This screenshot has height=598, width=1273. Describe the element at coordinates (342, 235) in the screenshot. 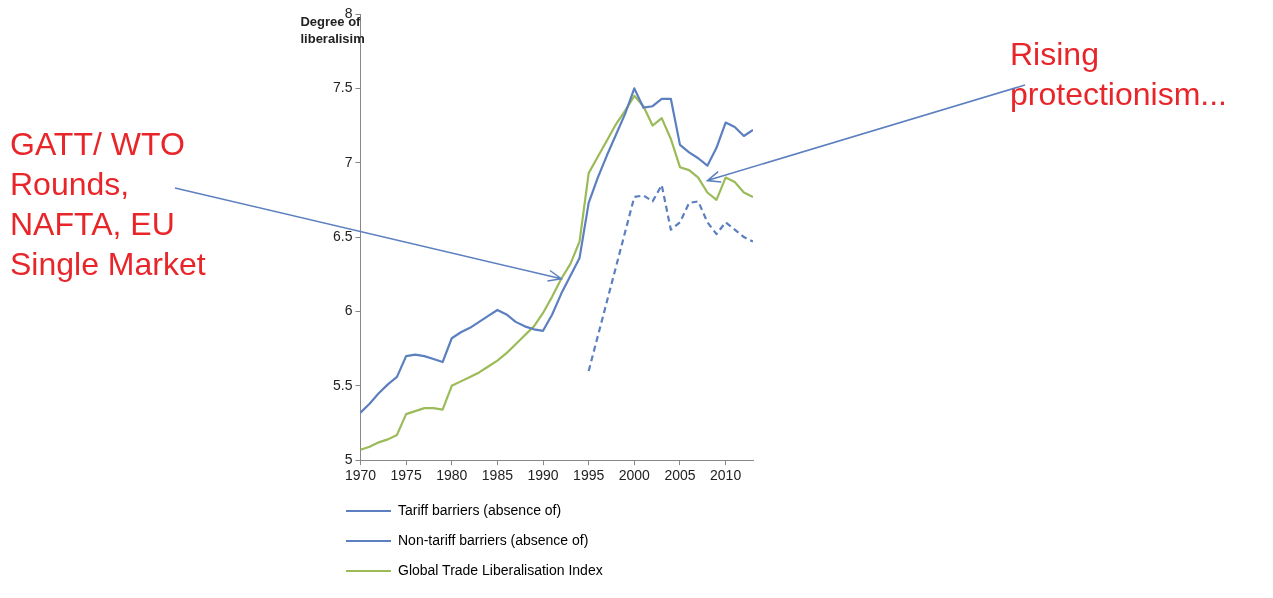

I see `y-tick-label: 6.5` at that location.